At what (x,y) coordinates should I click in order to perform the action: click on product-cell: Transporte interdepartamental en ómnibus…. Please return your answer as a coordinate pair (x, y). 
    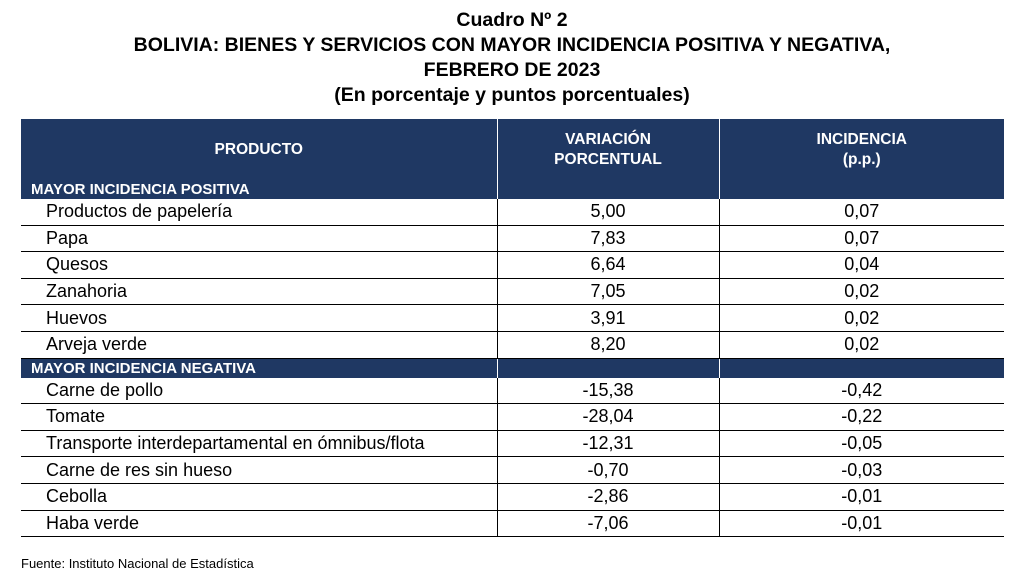
    Looking at the image, I should click on (259, 444).